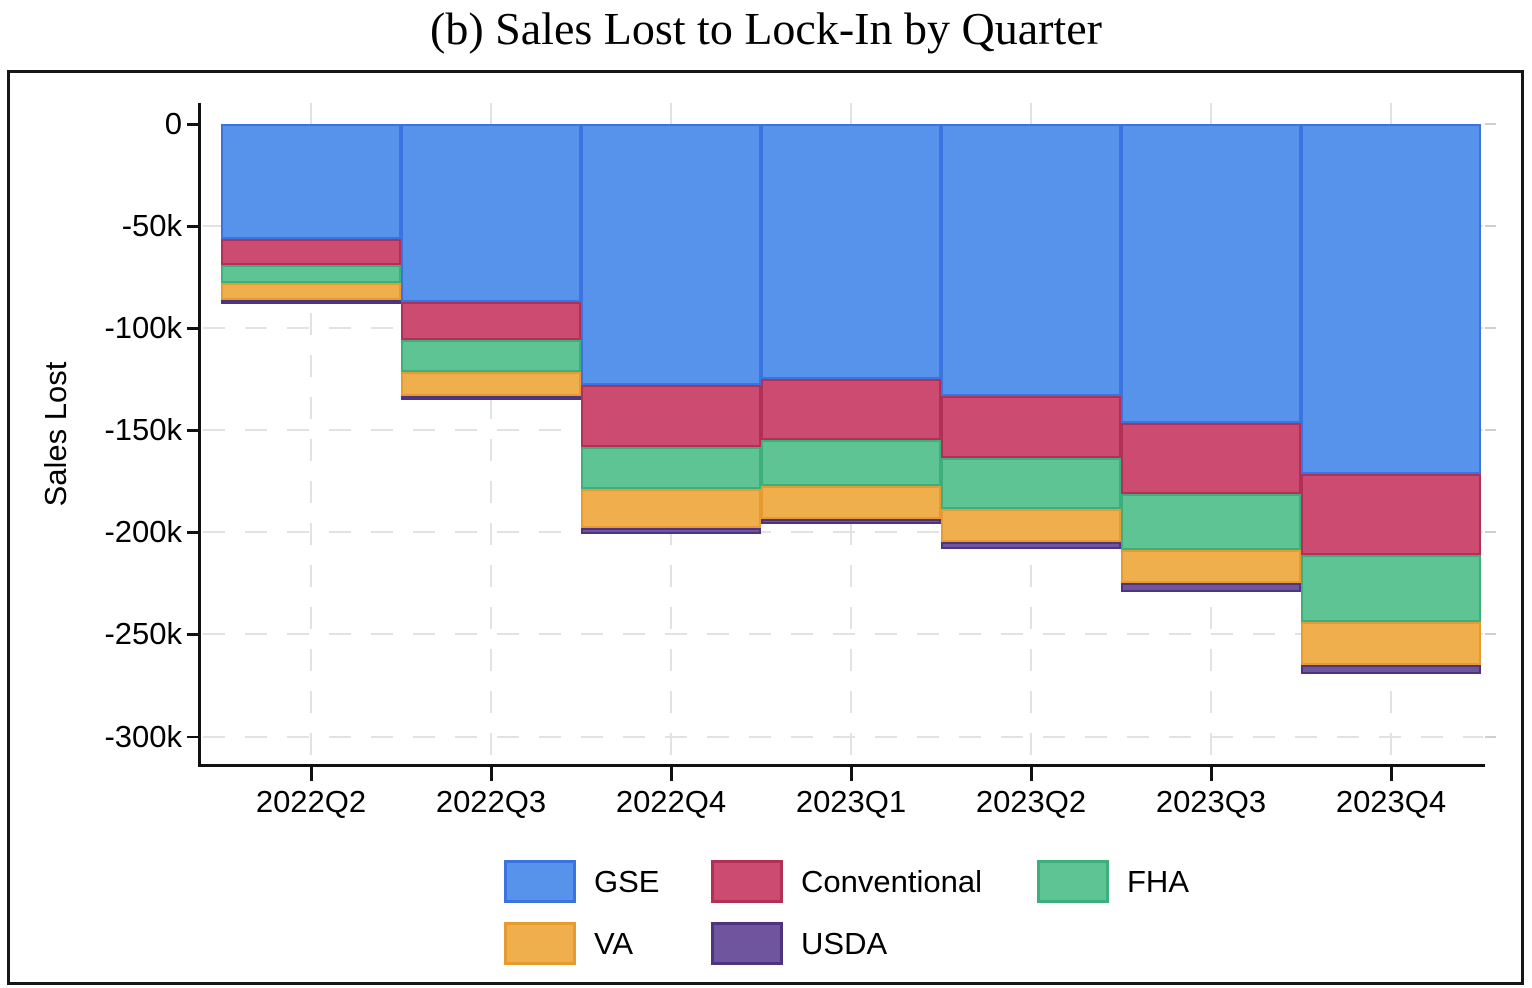 The height and width of the screenshot is (988, 1532). I want to click on bar-segment-2022Q2-VA, so click(311, 291).